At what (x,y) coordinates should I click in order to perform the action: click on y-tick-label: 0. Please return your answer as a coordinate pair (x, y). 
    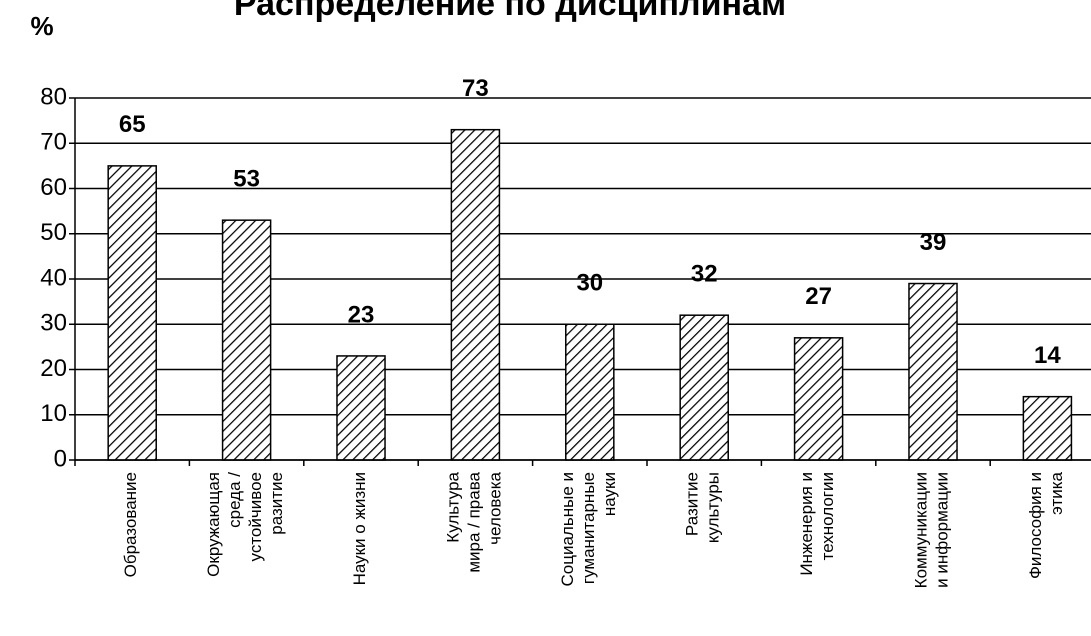
    Looking at the image, I should click on (60, 458).